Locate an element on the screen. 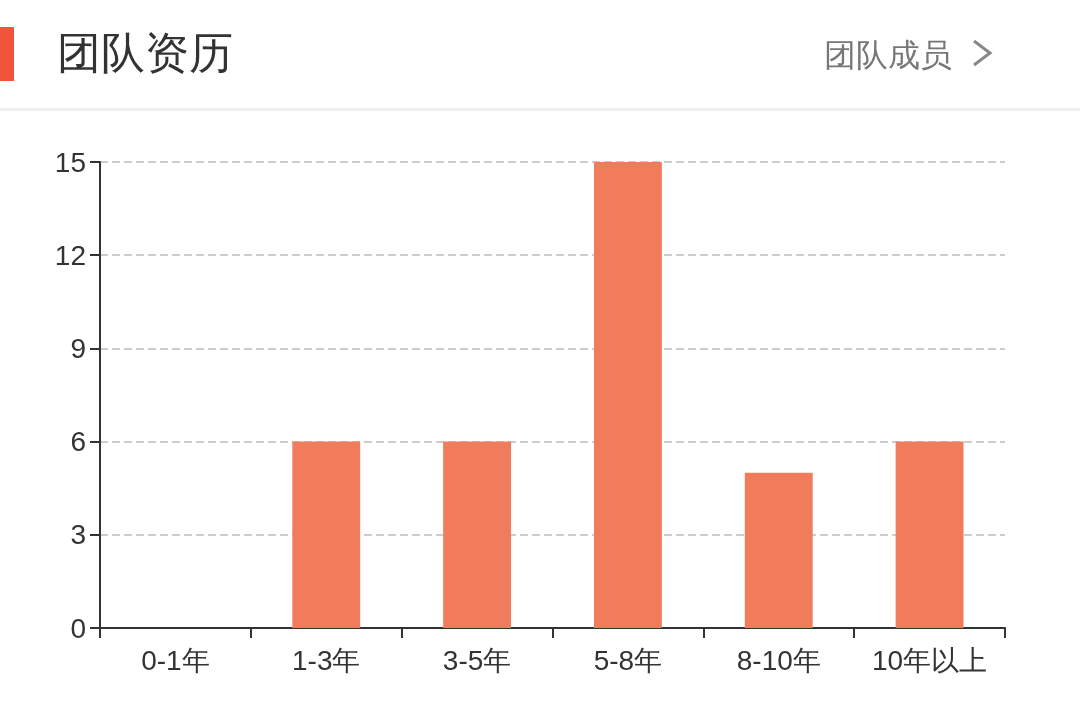 This screenshot has height=708, width=1080. y-tick-label: 0 is located at coordinates (78, 628).